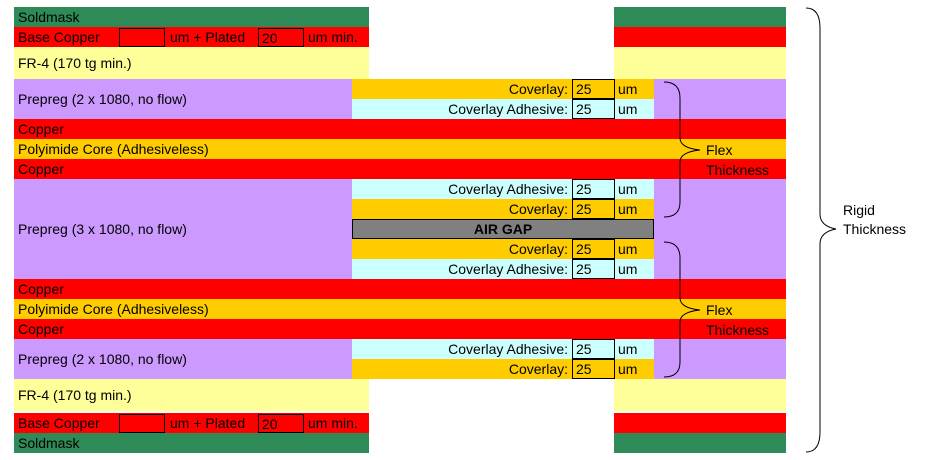 The image size is (926, 460). What do you see at coordinates (191, 63) in the screenshot?
I see `fr4-layer-top-left: FR-4 (170 tg min.)` at bounding box center [191, 63].